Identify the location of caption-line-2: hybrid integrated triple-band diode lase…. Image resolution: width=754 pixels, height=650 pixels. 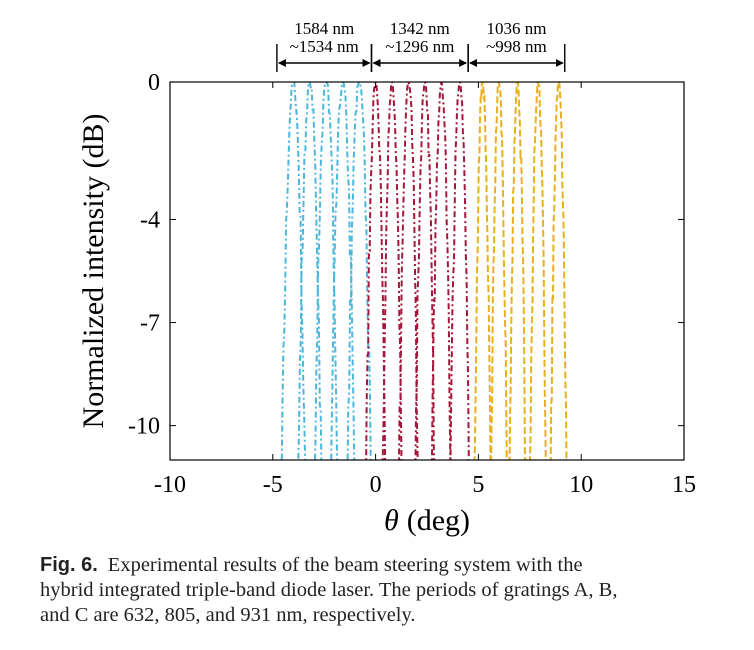
(329, 590).